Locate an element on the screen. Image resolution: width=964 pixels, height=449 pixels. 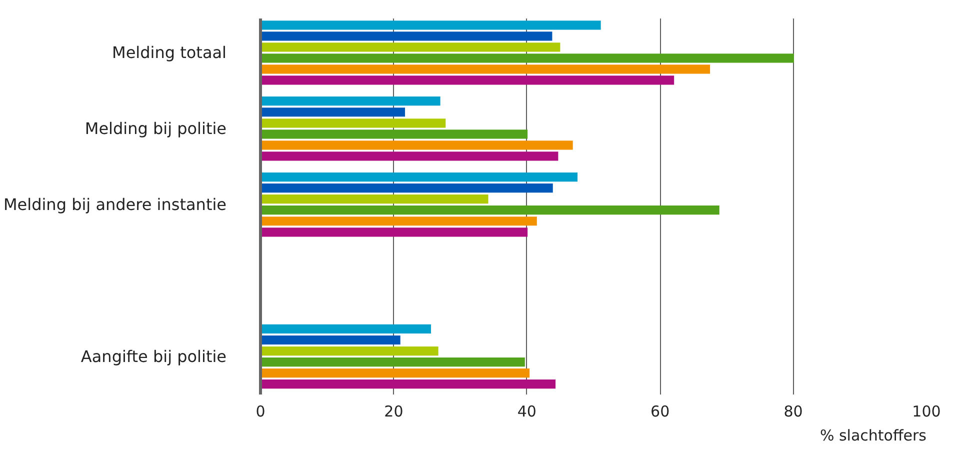
y-tick-label: Aangifte bij politie is located at coordinates (153, 356).